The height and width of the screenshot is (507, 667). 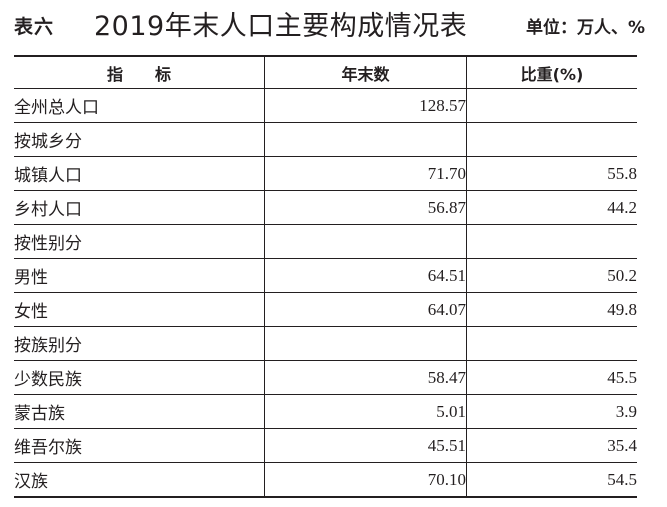 I want to click on table-row: 女性 64.07 49.8, so click(x=325, y=309).